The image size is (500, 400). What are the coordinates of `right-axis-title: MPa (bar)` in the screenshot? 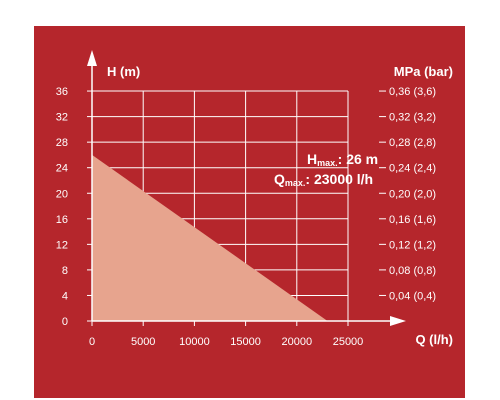 It's located at (423, 71).